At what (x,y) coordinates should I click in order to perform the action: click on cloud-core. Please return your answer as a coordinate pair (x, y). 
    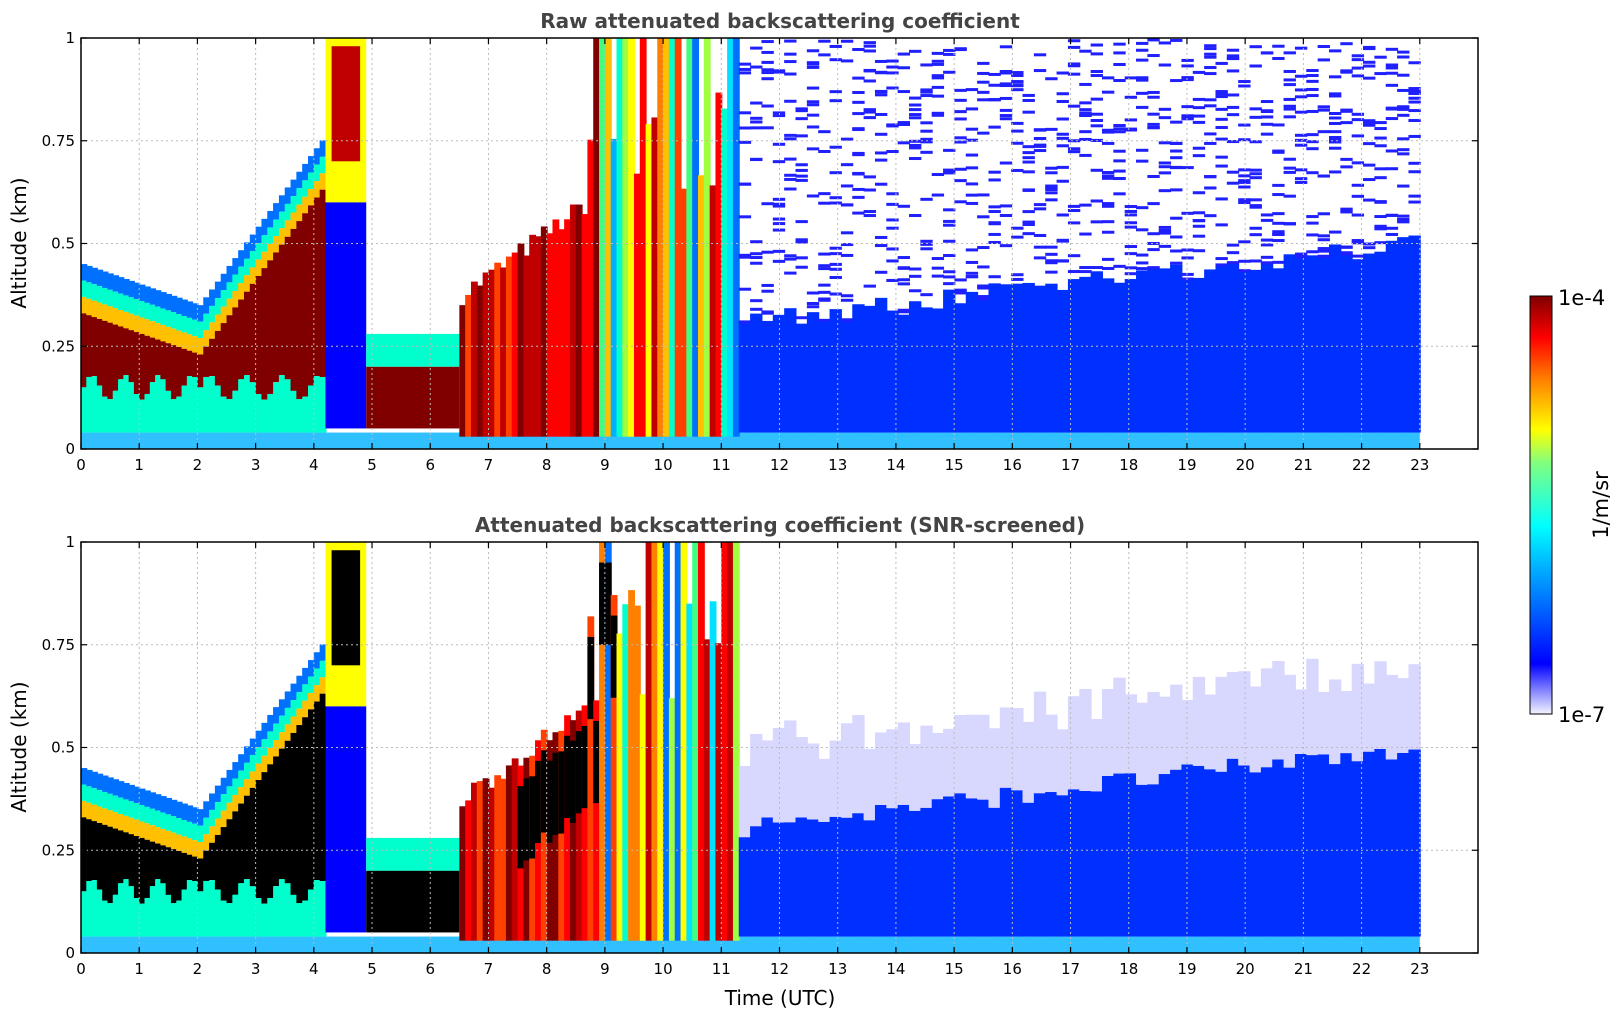
    Looking at the image, I should click on (346, 104).